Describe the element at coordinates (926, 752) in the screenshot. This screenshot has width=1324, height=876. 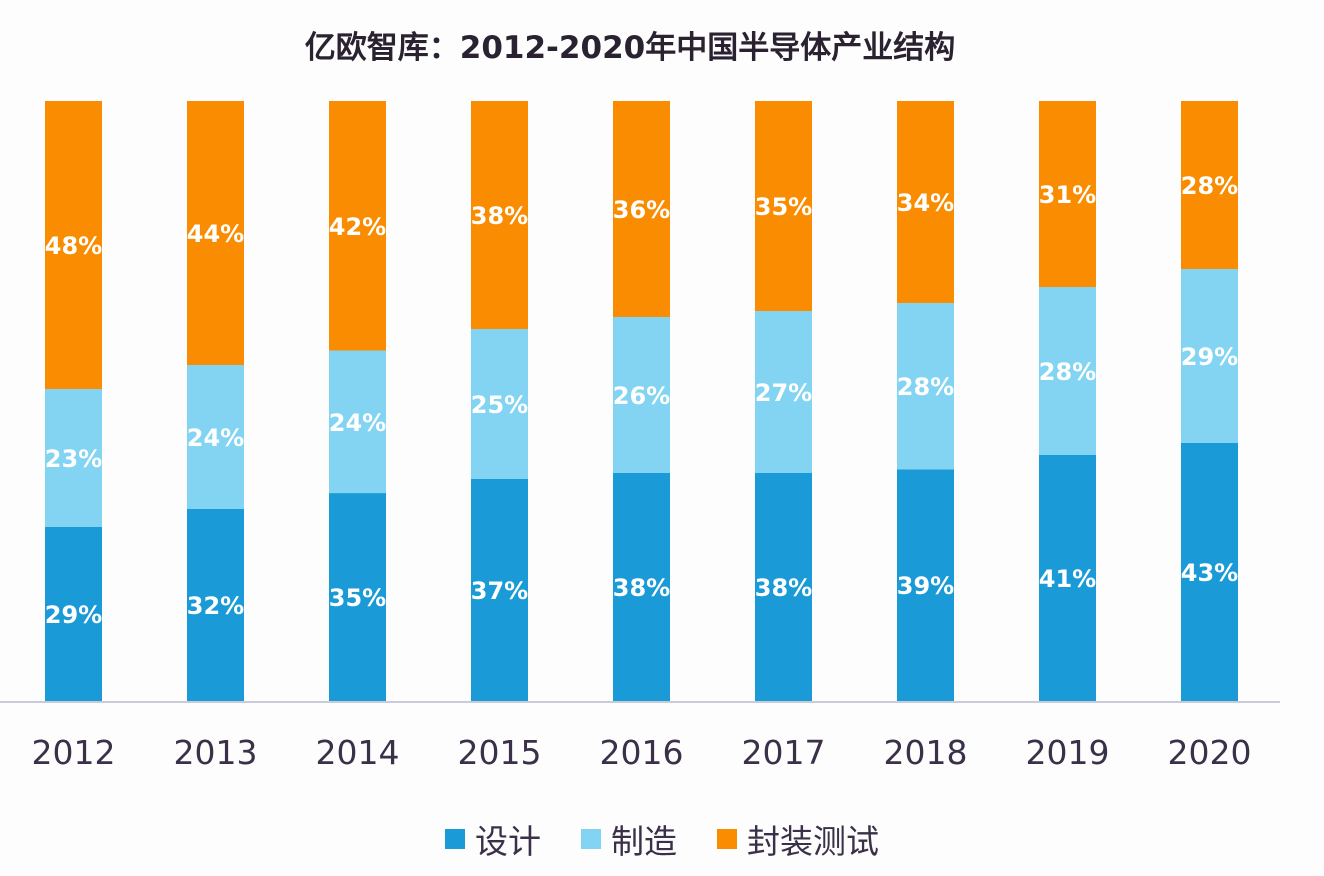
I see `x-tick-label: 2018` at that location.